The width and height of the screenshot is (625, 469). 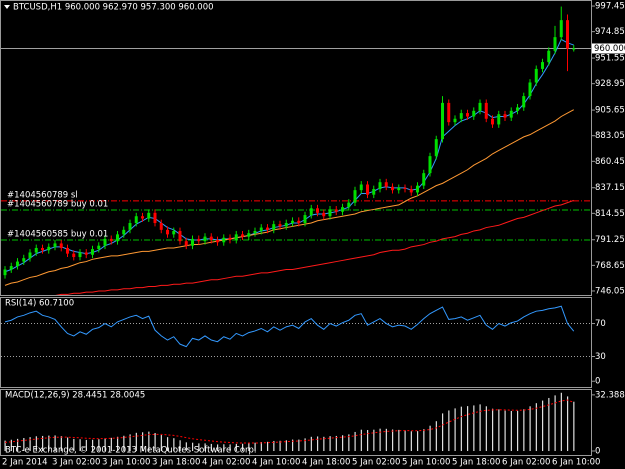 What do you see at coordinates (610, 136) in the screenshot?
I see `y-tick-label: 883.05` at bounding box center [610, 136].